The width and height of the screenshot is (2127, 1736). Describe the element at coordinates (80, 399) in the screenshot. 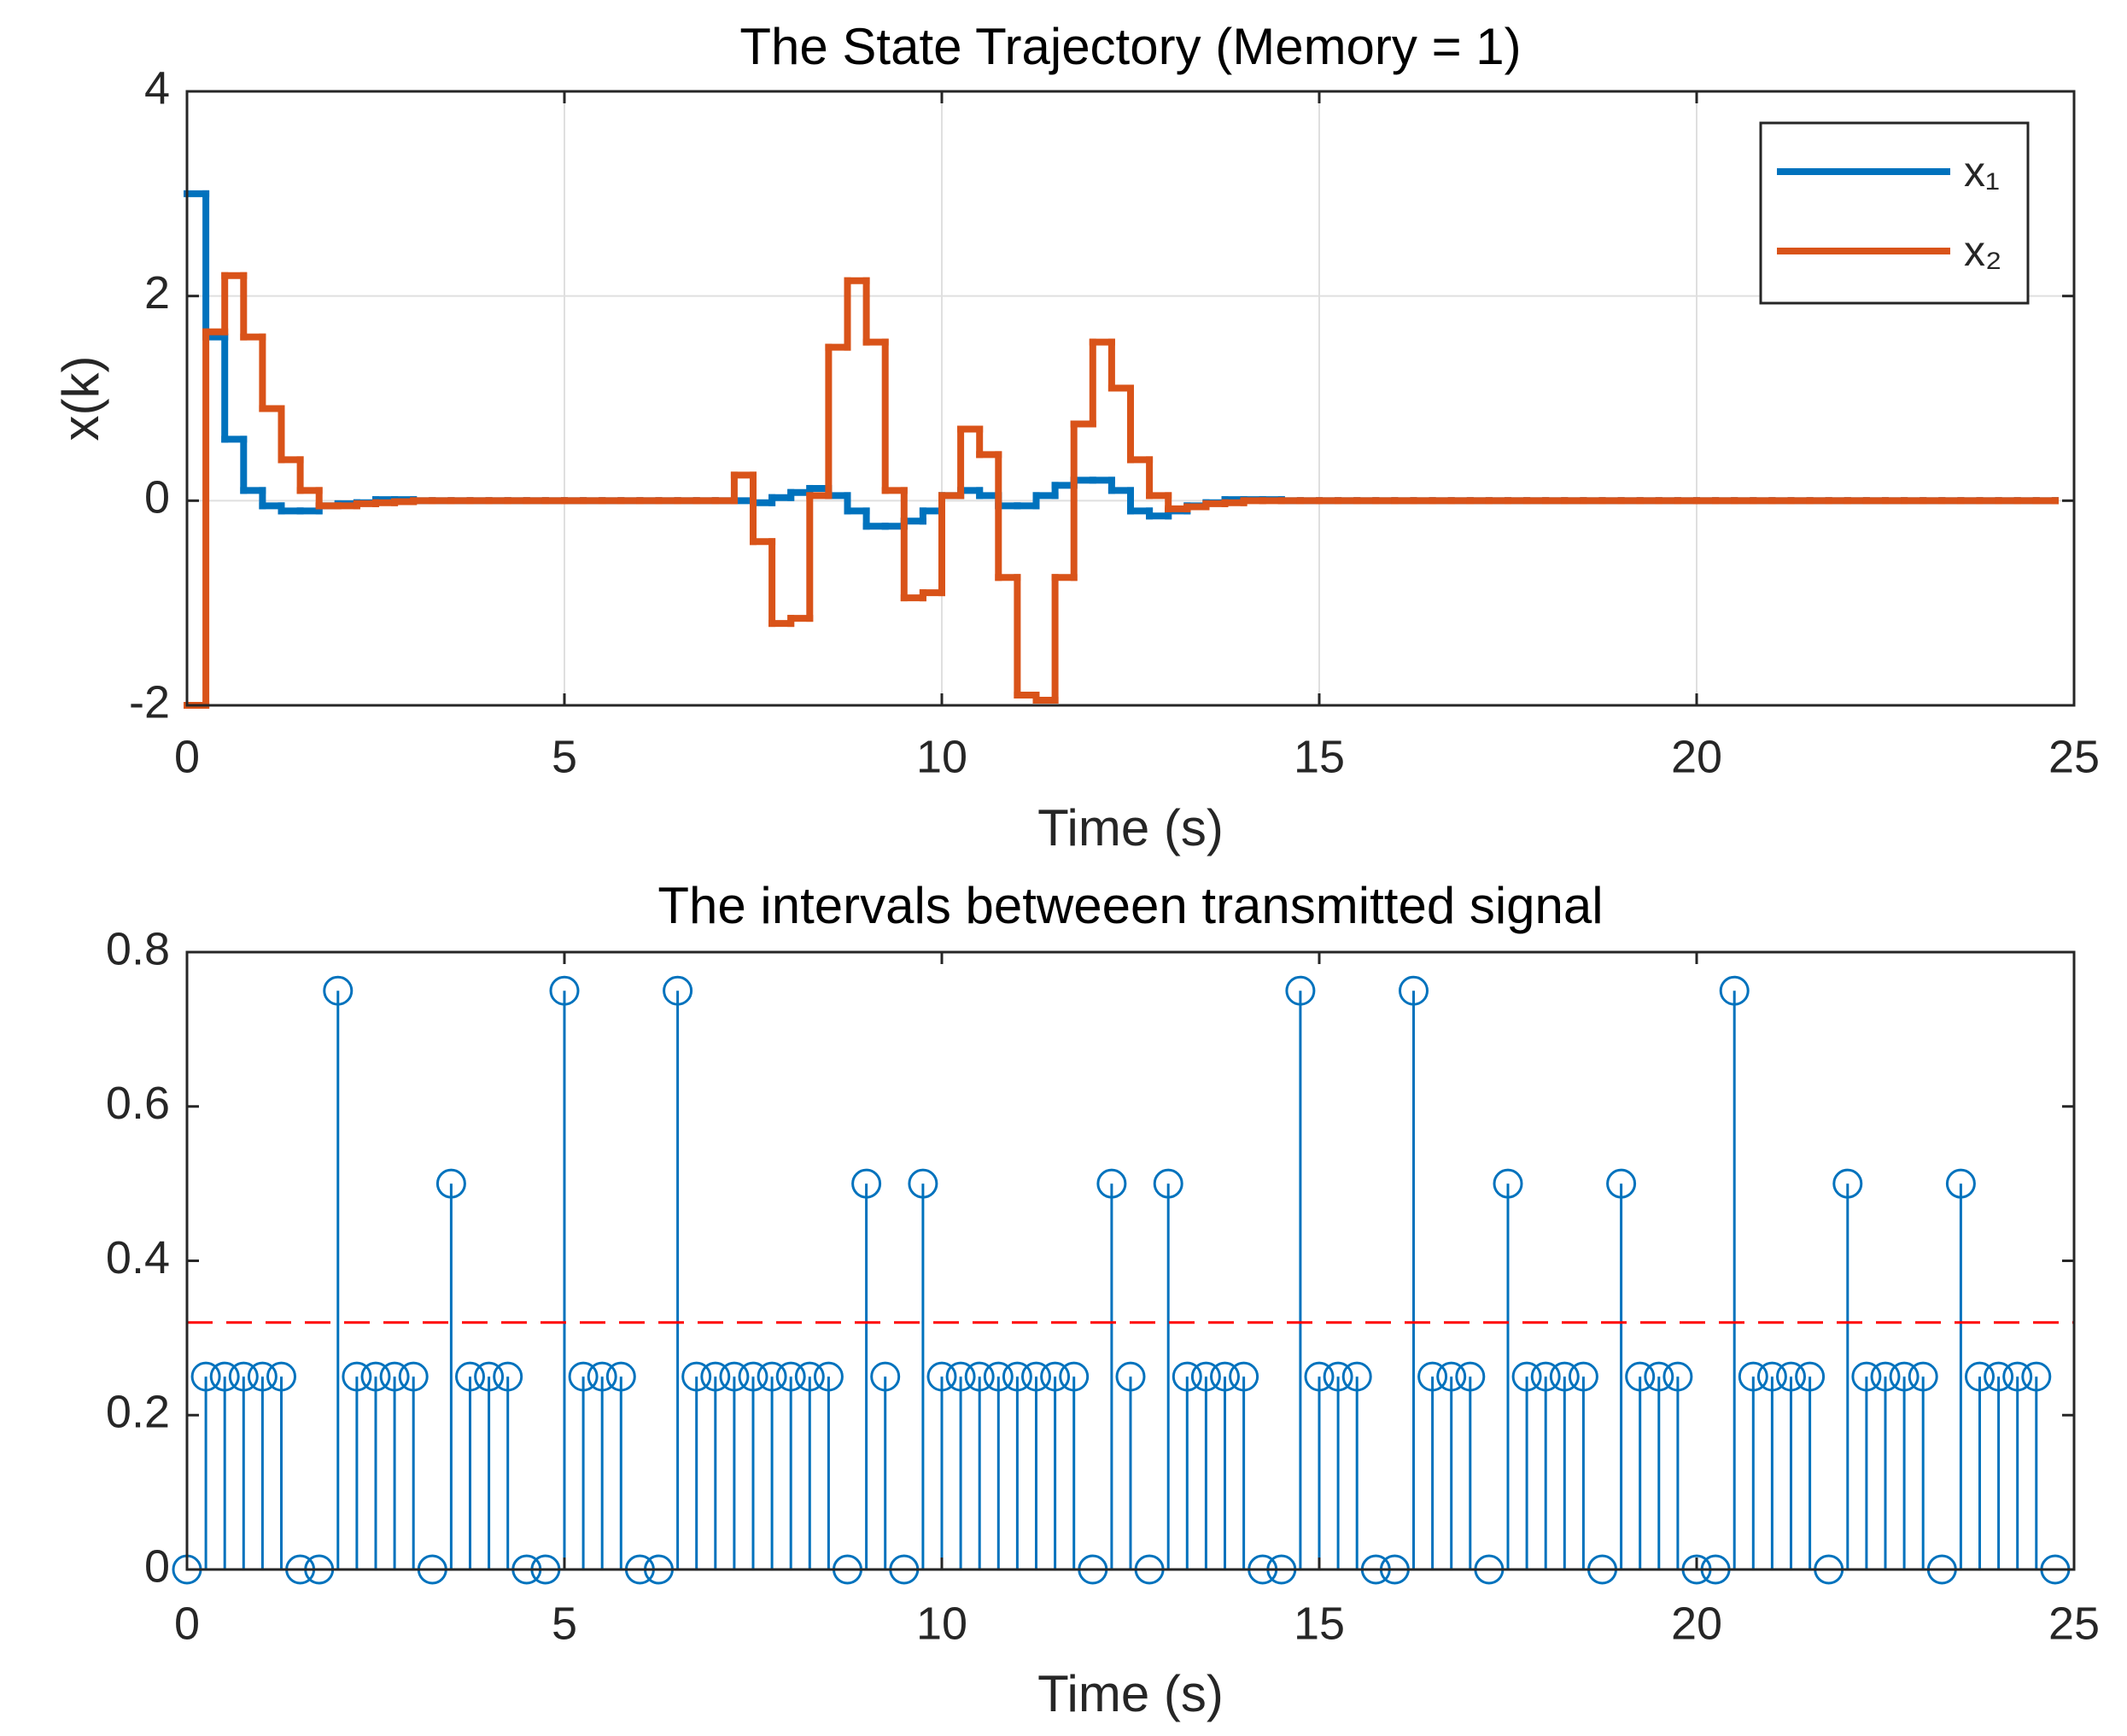

I see `y-axis-label: x(k)` at that location.